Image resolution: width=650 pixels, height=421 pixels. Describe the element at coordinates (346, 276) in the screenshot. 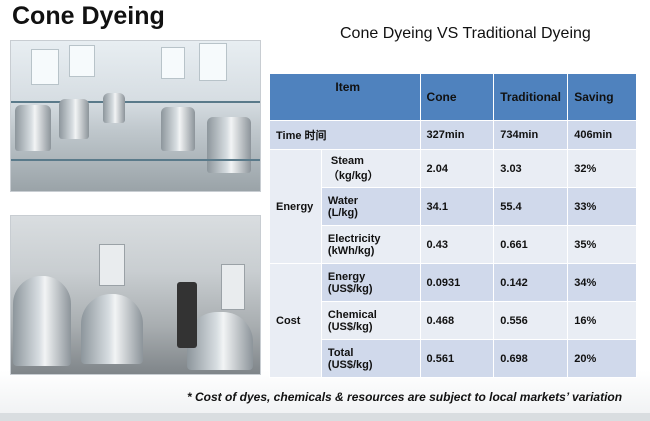

I see `row-label-name: Energy` at that location.